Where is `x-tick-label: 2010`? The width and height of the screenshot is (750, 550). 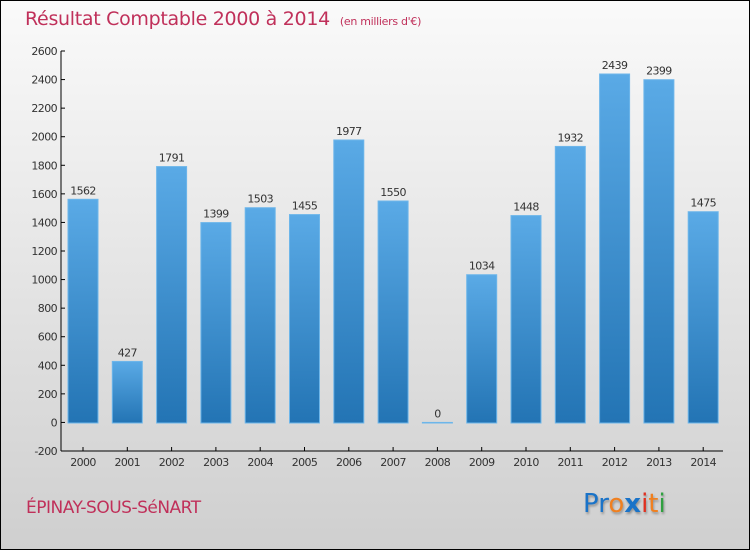 x-tick-label: 2010 is located at coordinates (526, 462).